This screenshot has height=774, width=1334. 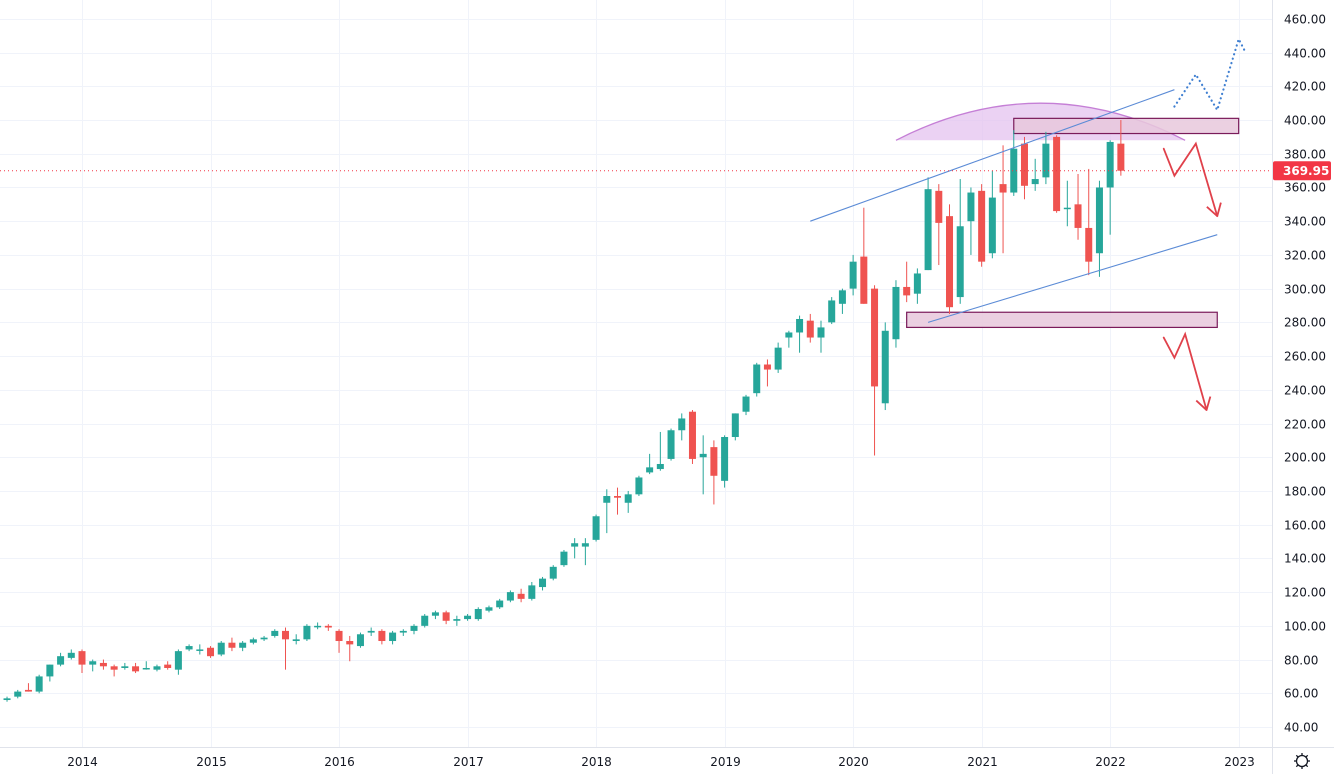 What do you see at coordinates (1110, 762) in the screenshot?
I see `x-tick-label: 2022` at bounding box center [1110, 762].